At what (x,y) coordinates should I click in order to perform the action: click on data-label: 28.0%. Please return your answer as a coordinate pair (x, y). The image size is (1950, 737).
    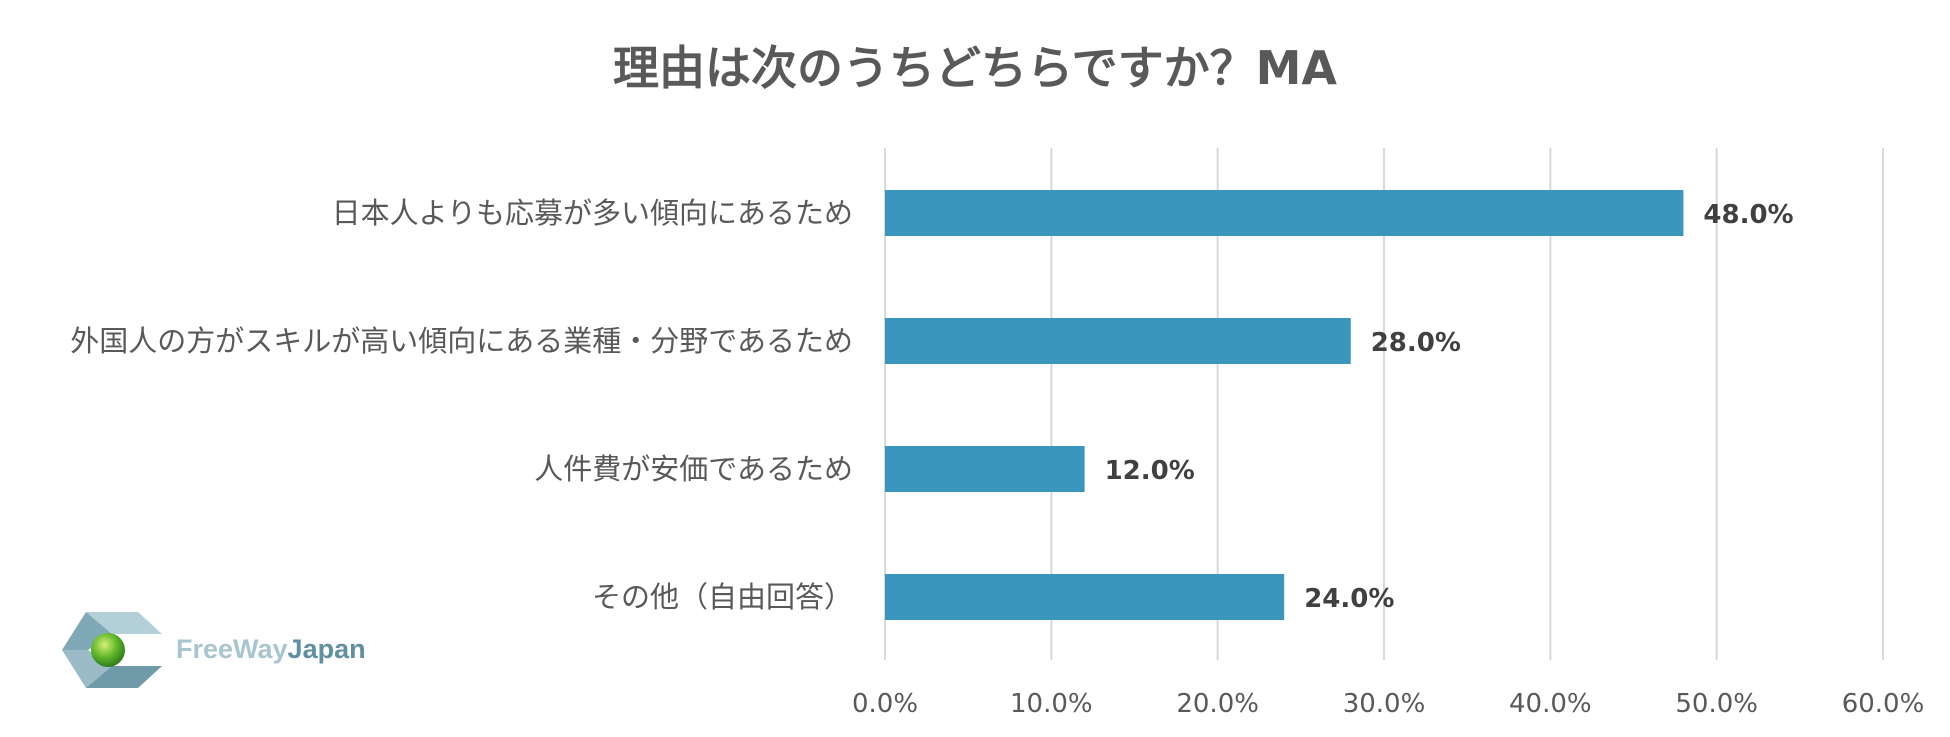
    Looking at the image, I should click on (1416, 343).